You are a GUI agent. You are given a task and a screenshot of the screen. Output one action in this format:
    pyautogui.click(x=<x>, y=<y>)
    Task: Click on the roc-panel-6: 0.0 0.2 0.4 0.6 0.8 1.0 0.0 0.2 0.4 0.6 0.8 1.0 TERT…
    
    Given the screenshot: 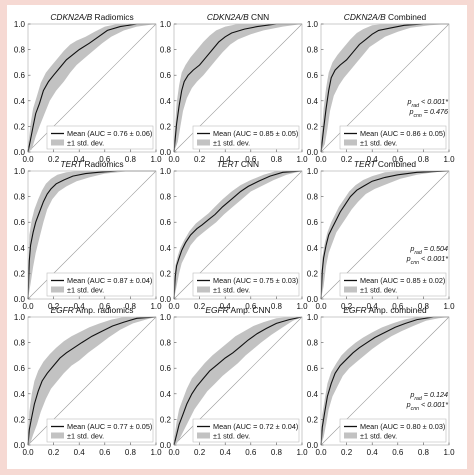 What is the action you would take?
    pyautogui.click(x=381, y=235)
    